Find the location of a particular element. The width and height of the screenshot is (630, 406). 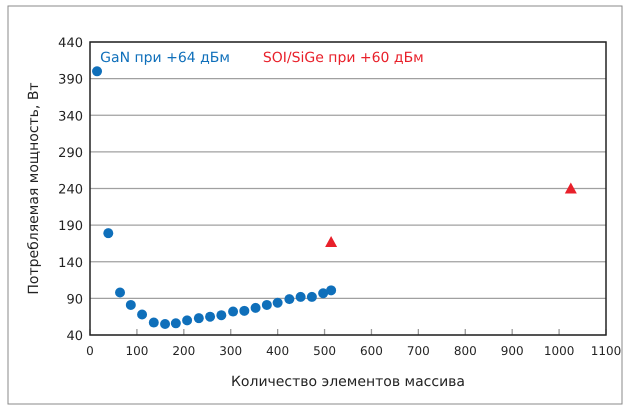

x-tick-label: 700 is located at coordinates (418, 351).